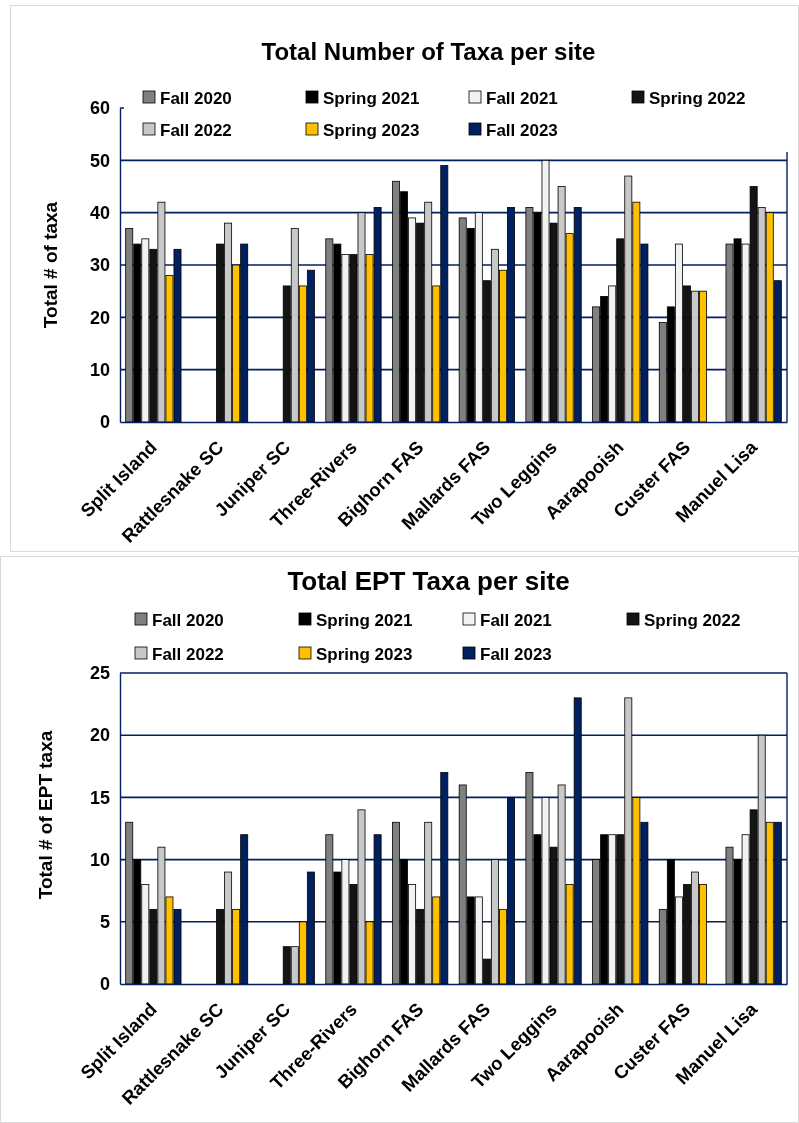  Describe the element at coordinates (99, 673) in the screenshot. I see `y-tick-label: 25` at that location.